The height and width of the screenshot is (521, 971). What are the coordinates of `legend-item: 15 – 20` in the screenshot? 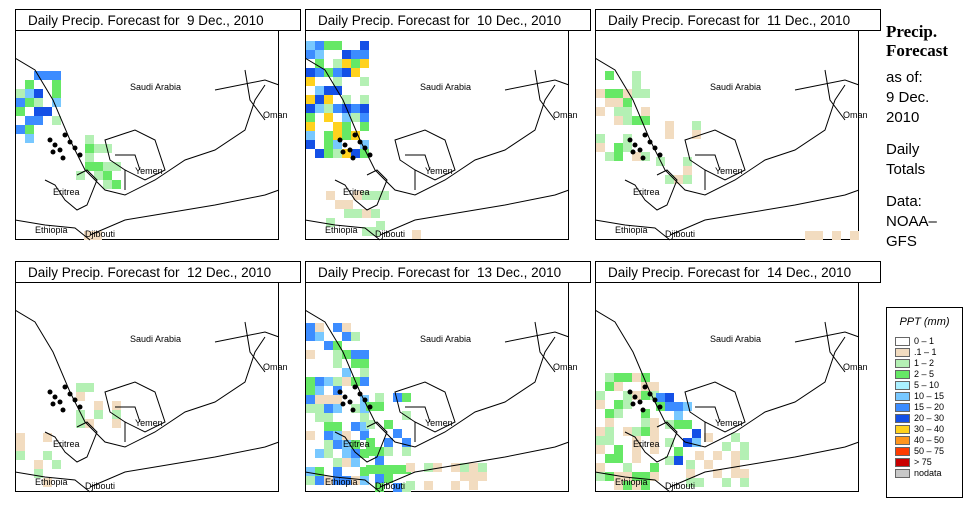 It's located at (924, 407).